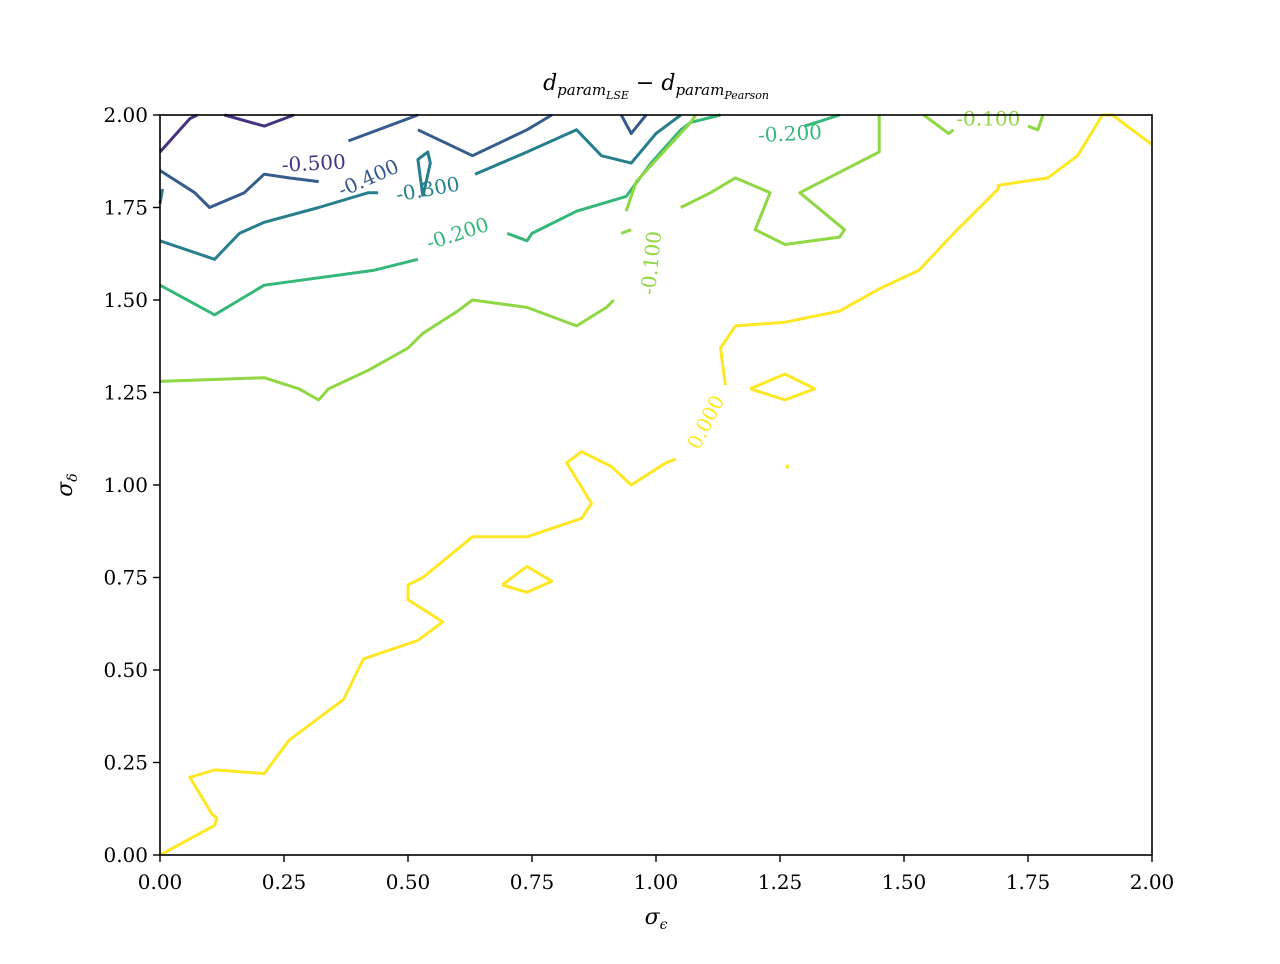 This screenshot has width=1280, height=964. I want to click on x-label-text: σϵ, so click(656, 919).